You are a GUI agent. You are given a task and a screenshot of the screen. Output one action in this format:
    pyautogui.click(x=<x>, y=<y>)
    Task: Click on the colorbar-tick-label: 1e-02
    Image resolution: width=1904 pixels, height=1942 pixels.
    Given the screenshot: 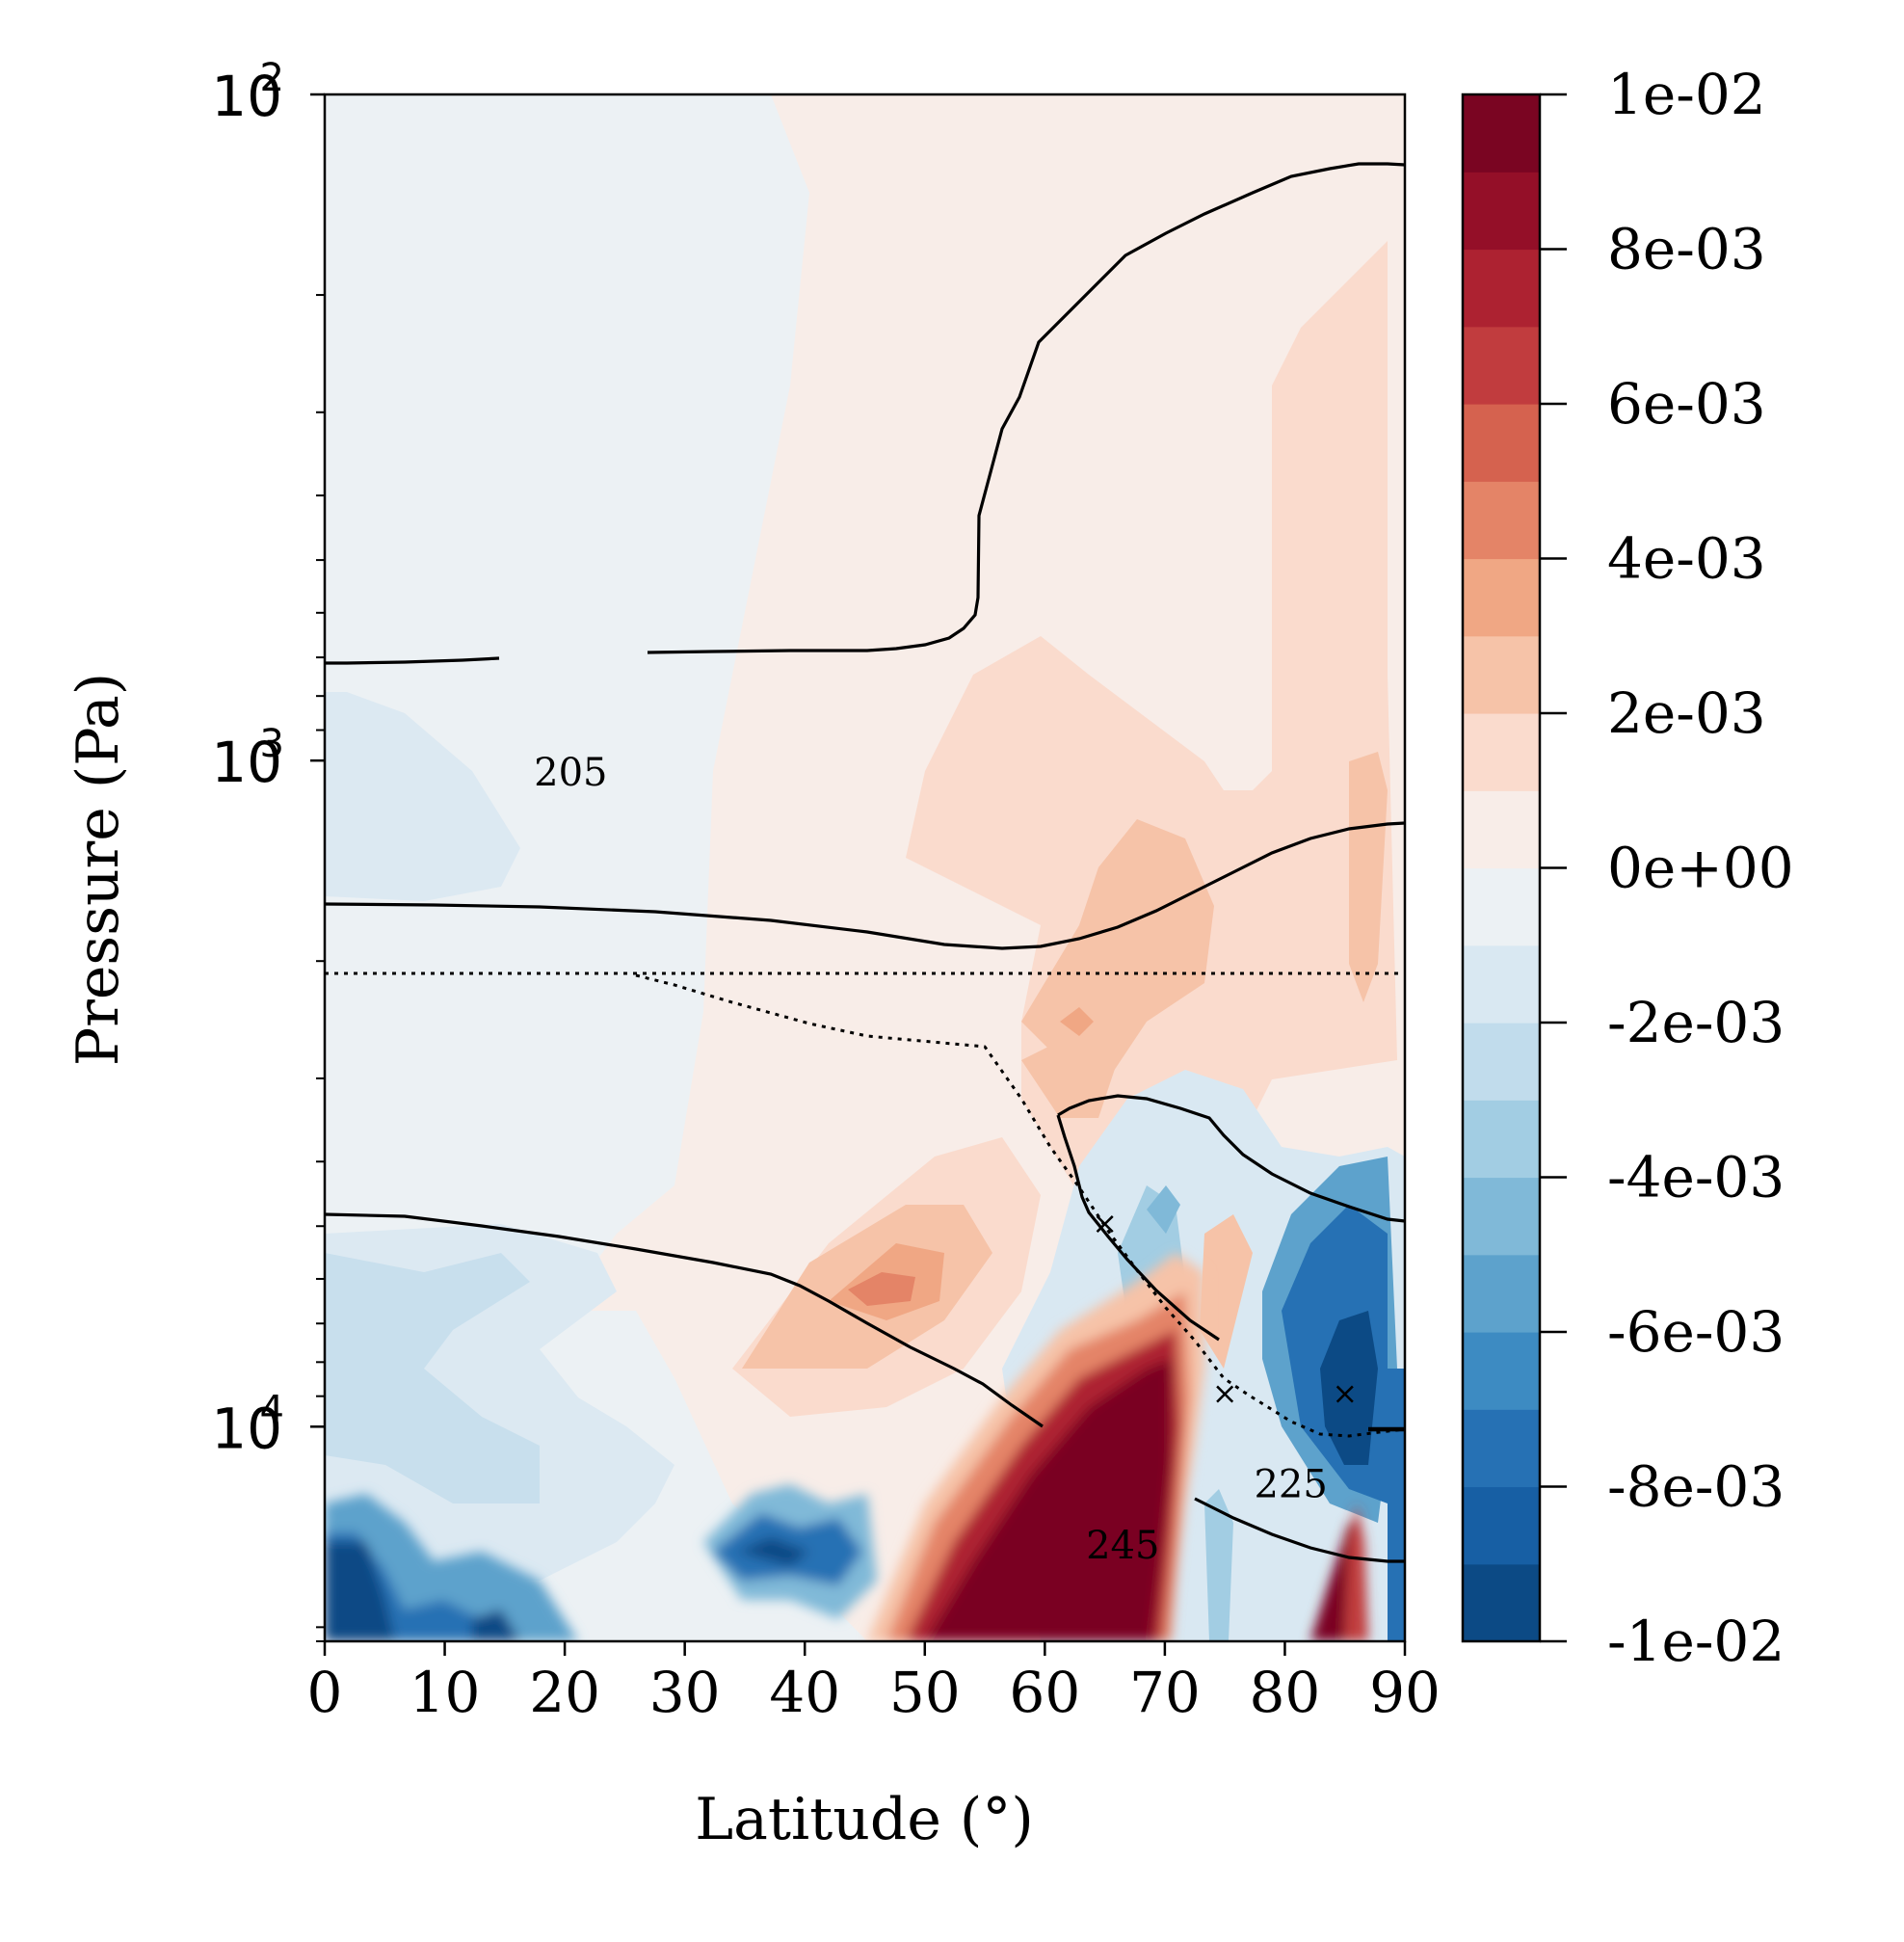 What is the action you would take?
    pyautogui.click(x=1686, y=95)
    